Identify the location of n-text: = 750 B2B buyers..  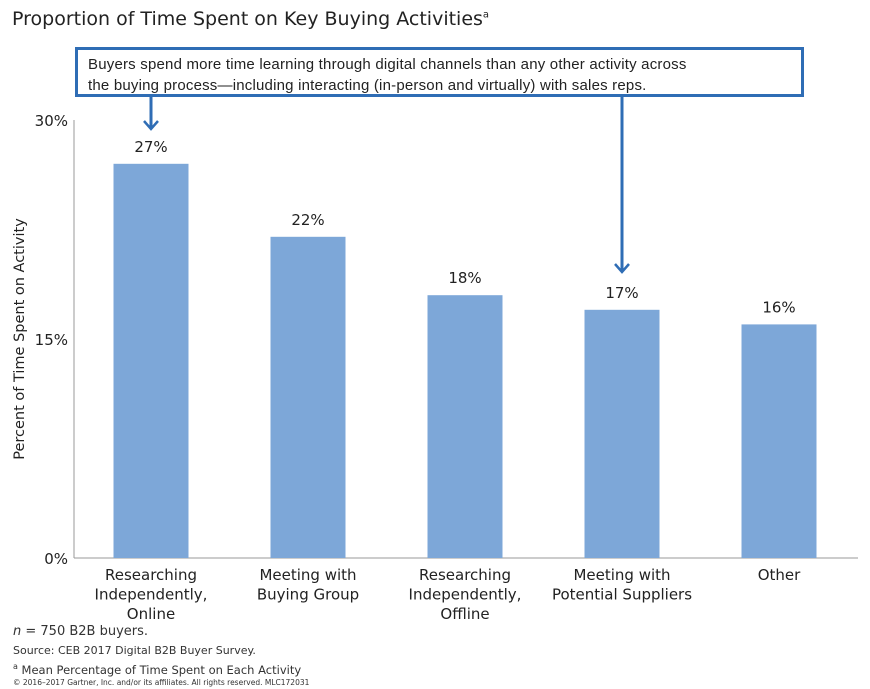
(85, 631).